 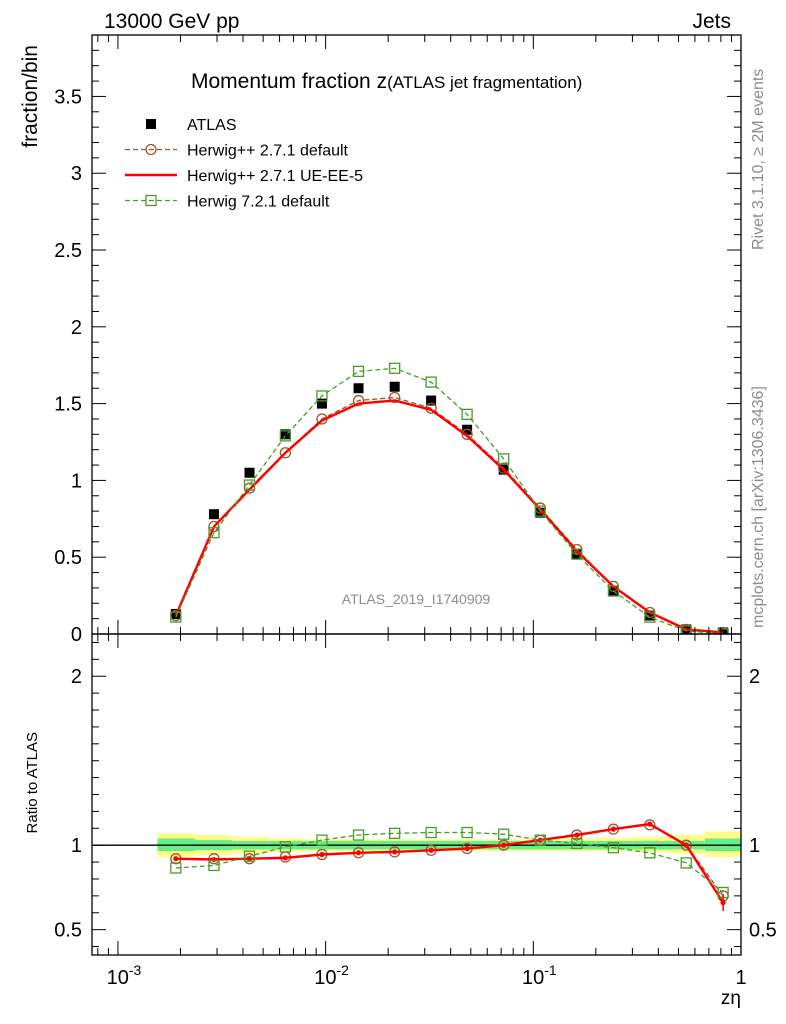 I want to click on main-y-tick-label: 1.5, so click(x=68, y=405).